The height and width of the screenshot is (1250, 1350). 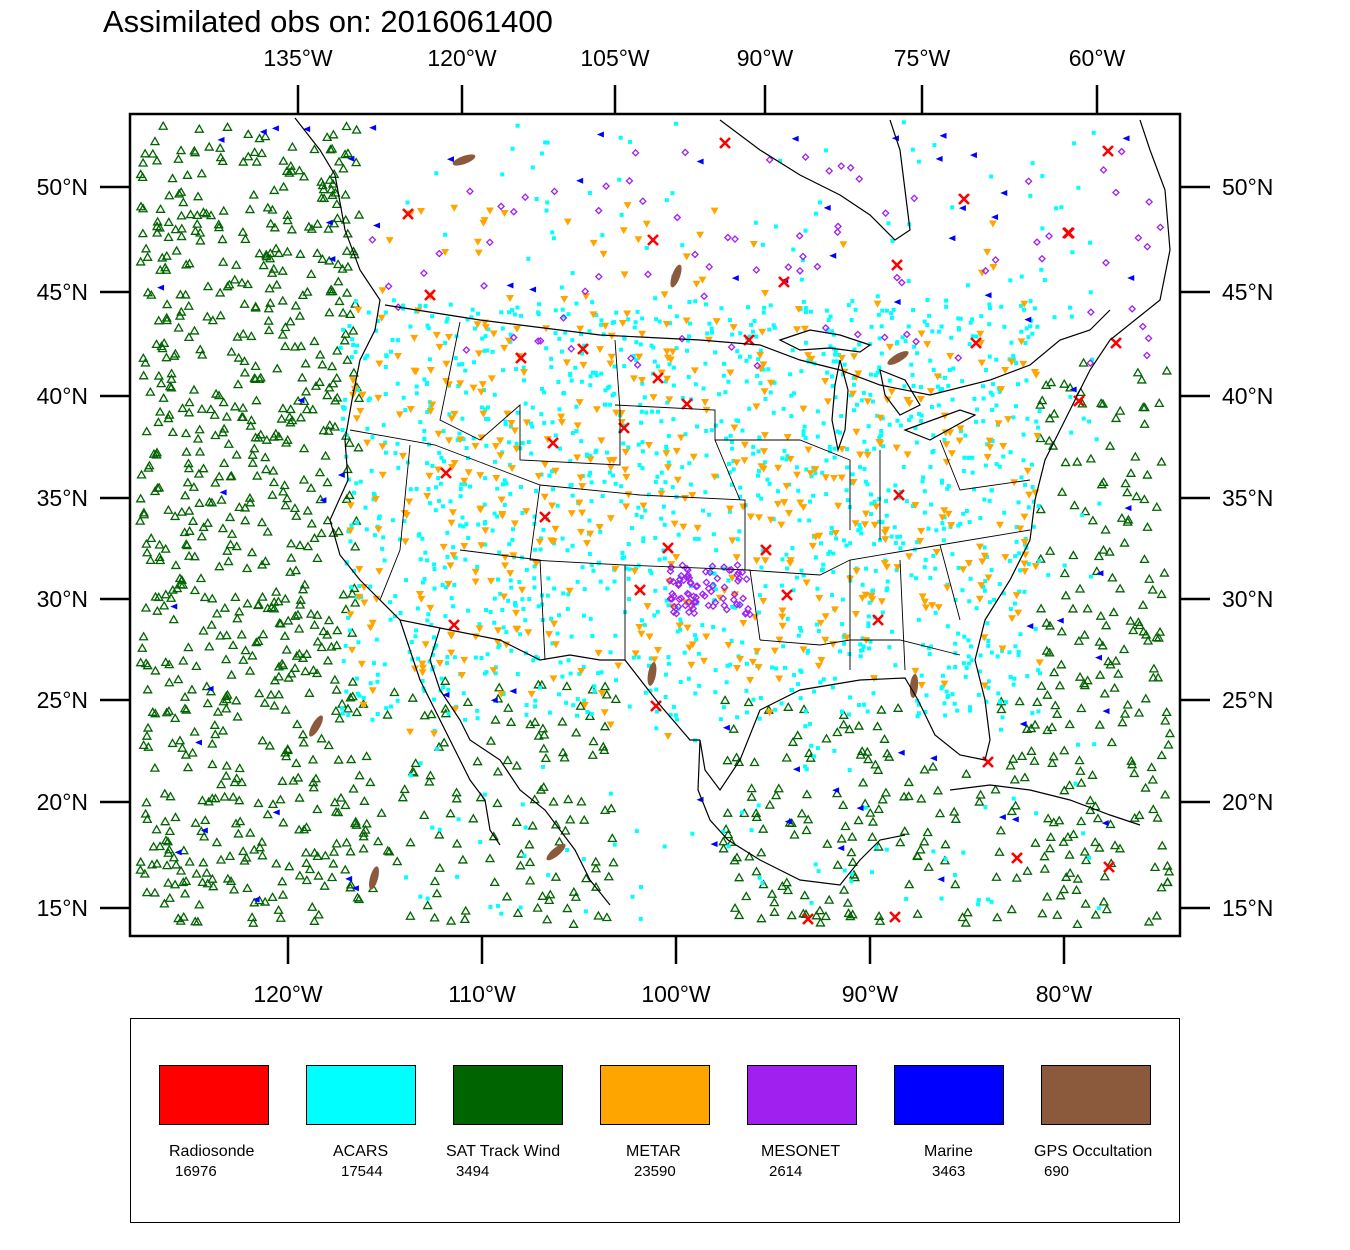 What do you see at coordinates (640, 590) in the screenshot?
I see `radiosonde-marker` at bounding box center [640, 590].